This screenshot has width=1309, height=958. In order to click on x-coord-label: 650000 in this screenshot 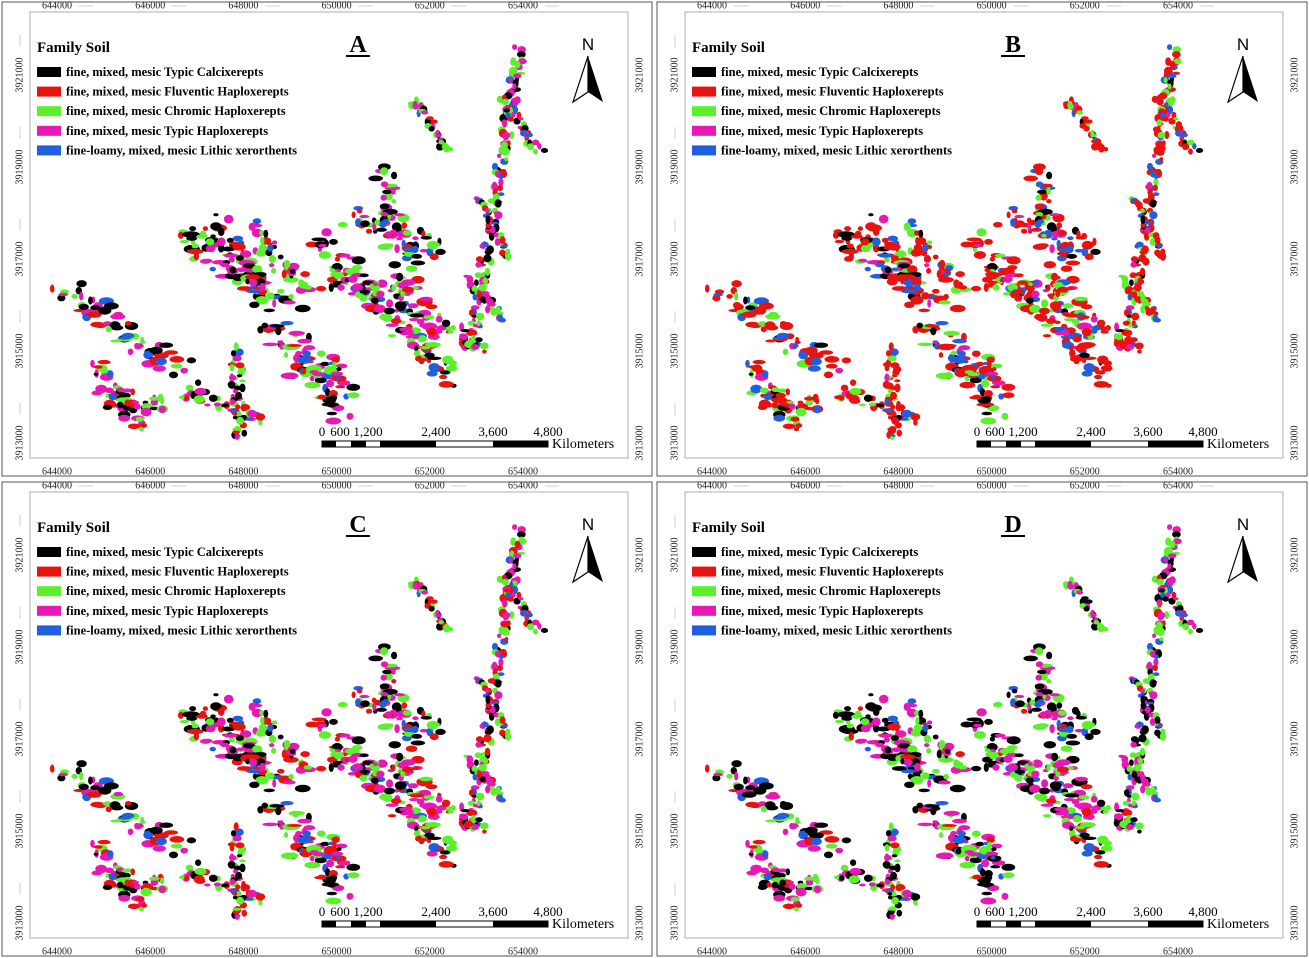, I will do `click(337, 471)`.